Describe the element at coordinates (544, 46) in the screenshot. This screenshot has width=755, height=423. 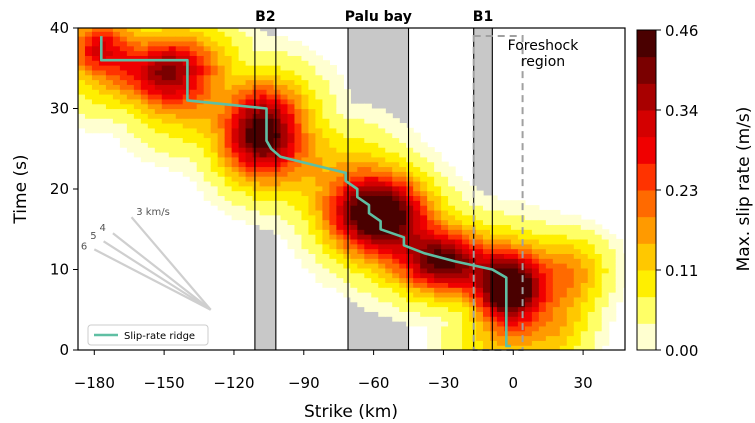
I see `foreshock-label-line1: Foreshock` at that location.